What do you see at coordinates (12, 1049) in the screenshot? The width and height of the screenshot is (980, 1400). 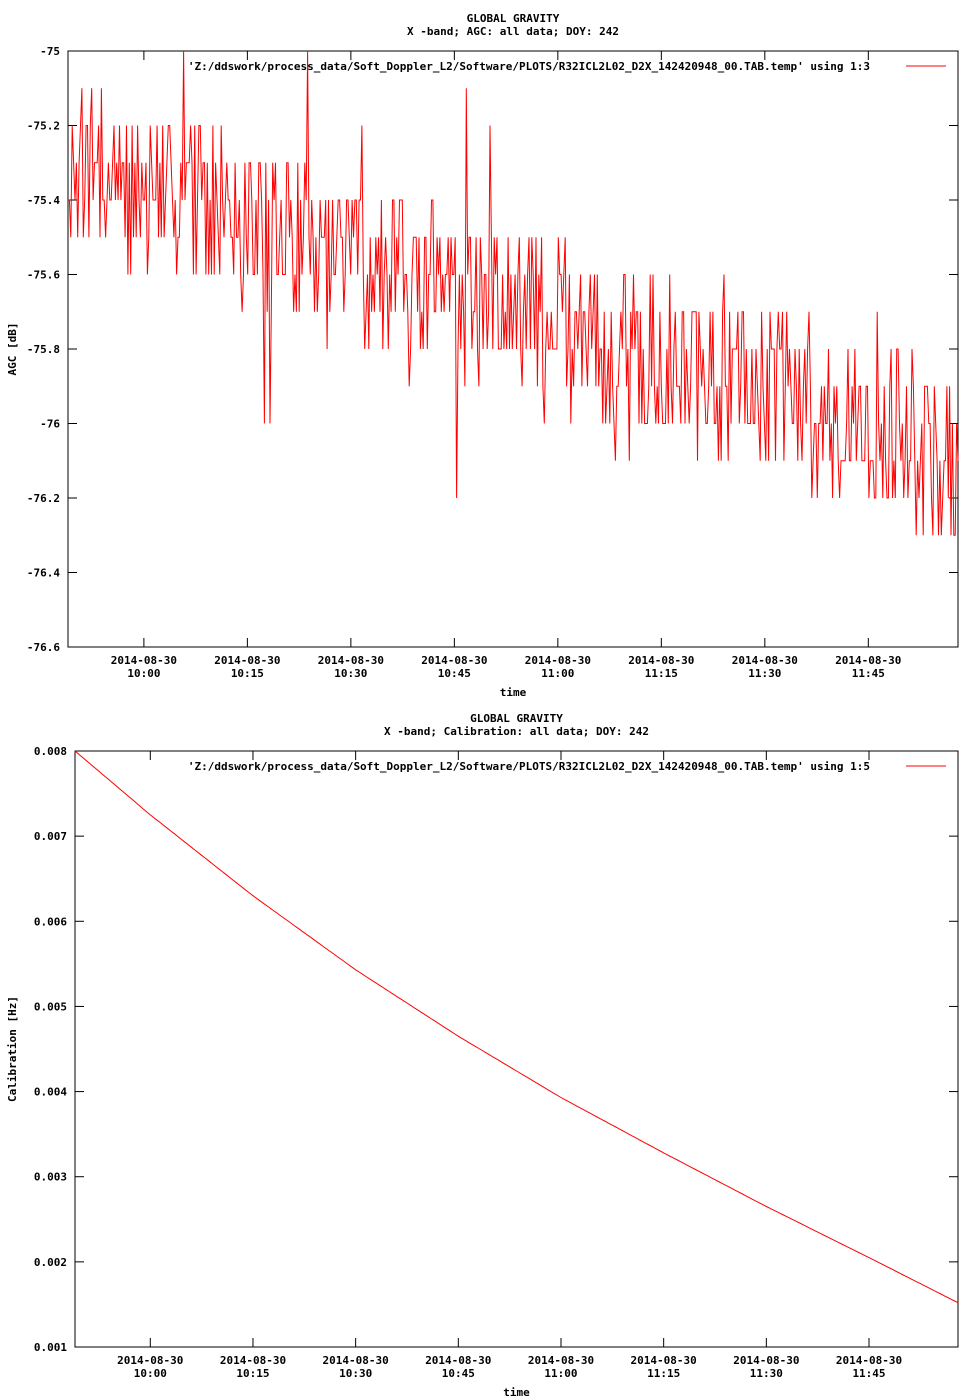 I see `y-axis-label: Calibration [Hz]` at bounding box center [12, 1049].